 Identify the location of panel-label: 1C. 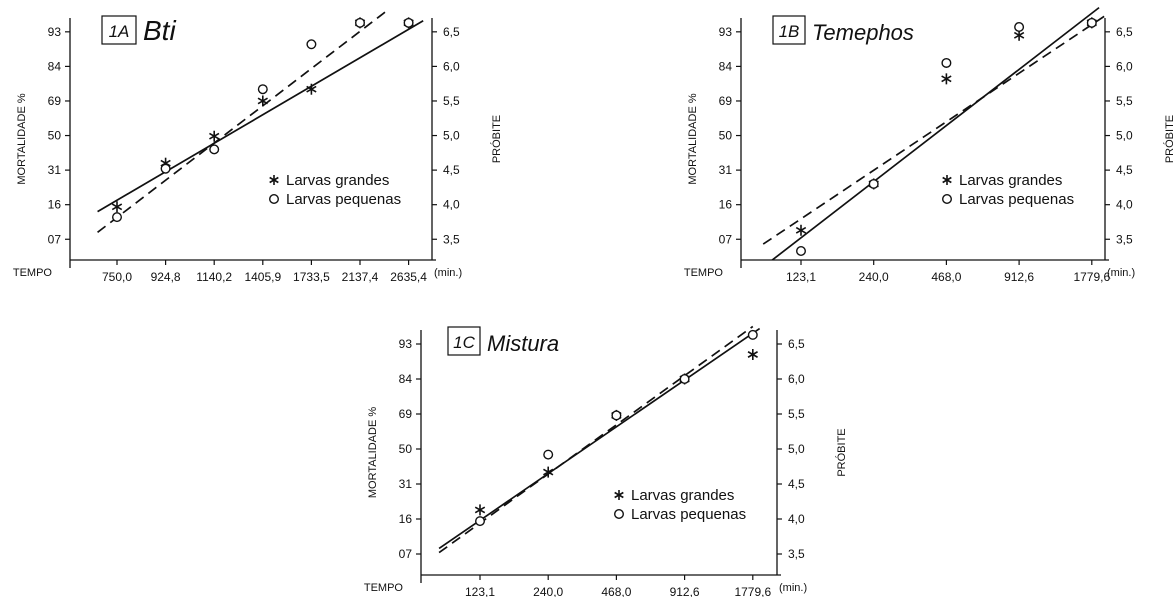
(464, 342).